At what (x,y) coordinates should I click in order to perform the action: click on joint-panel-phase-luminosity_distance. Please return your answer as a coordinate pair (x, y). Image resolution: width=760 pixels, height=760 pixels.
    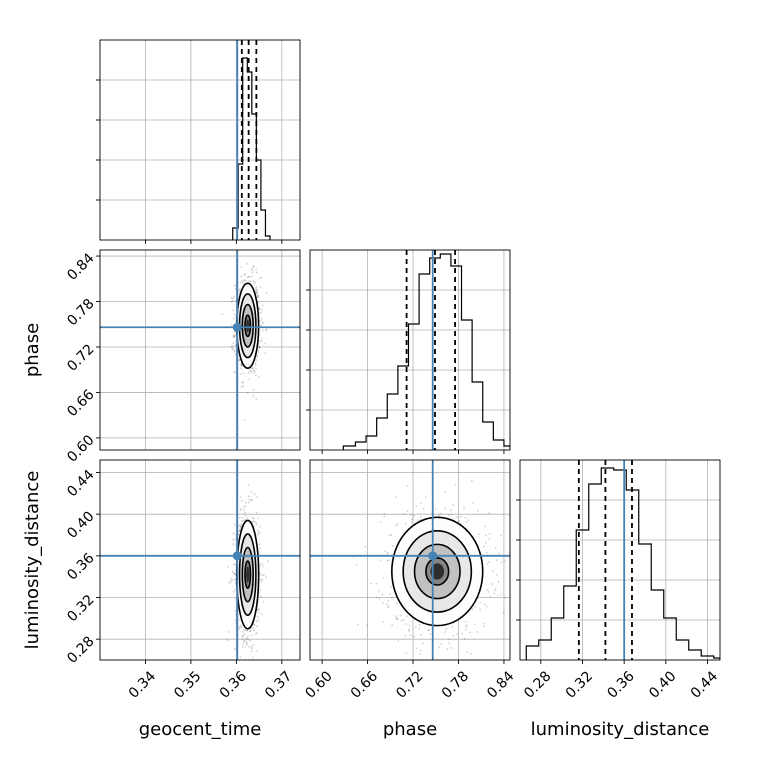
    Looking at the image, I should click on (411, 560).